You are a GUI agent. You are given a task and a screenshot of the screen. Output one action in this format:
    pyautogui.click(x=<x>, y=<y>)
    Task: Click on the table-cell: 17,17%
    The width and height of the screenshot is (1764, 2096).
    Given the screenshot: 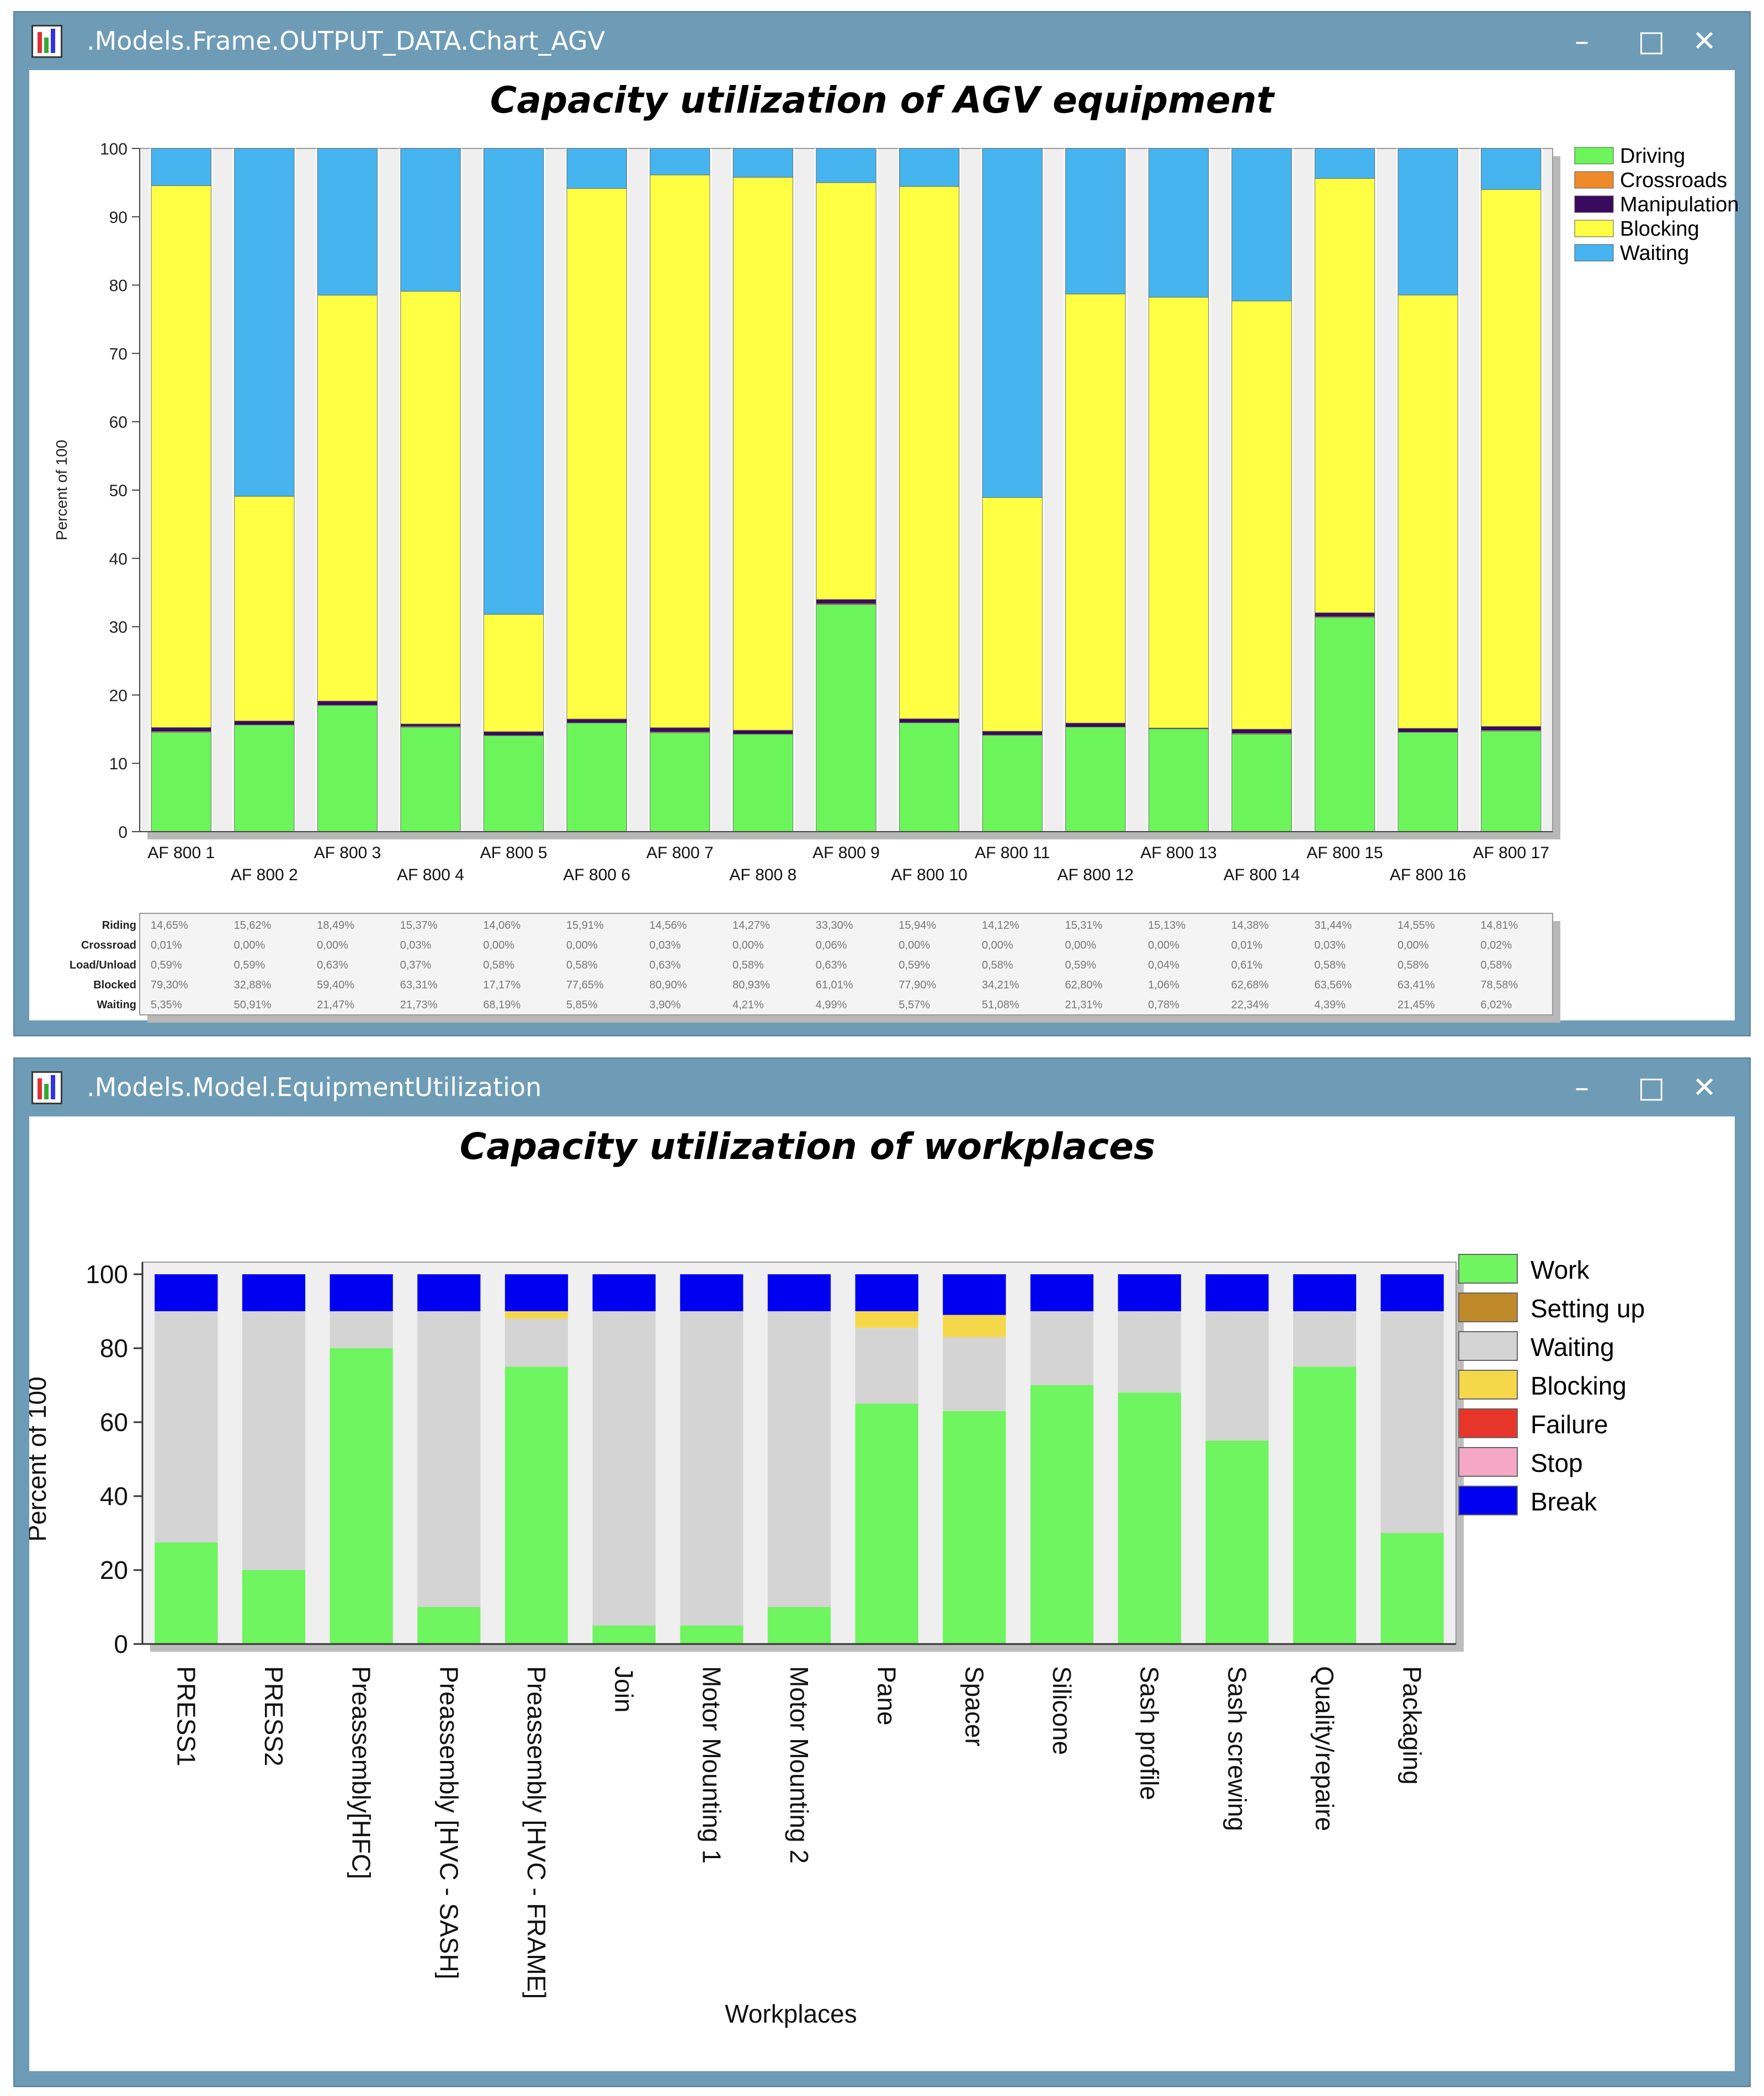 What is the action you would take?
    pyautogui.click(x=501, y=985)
    